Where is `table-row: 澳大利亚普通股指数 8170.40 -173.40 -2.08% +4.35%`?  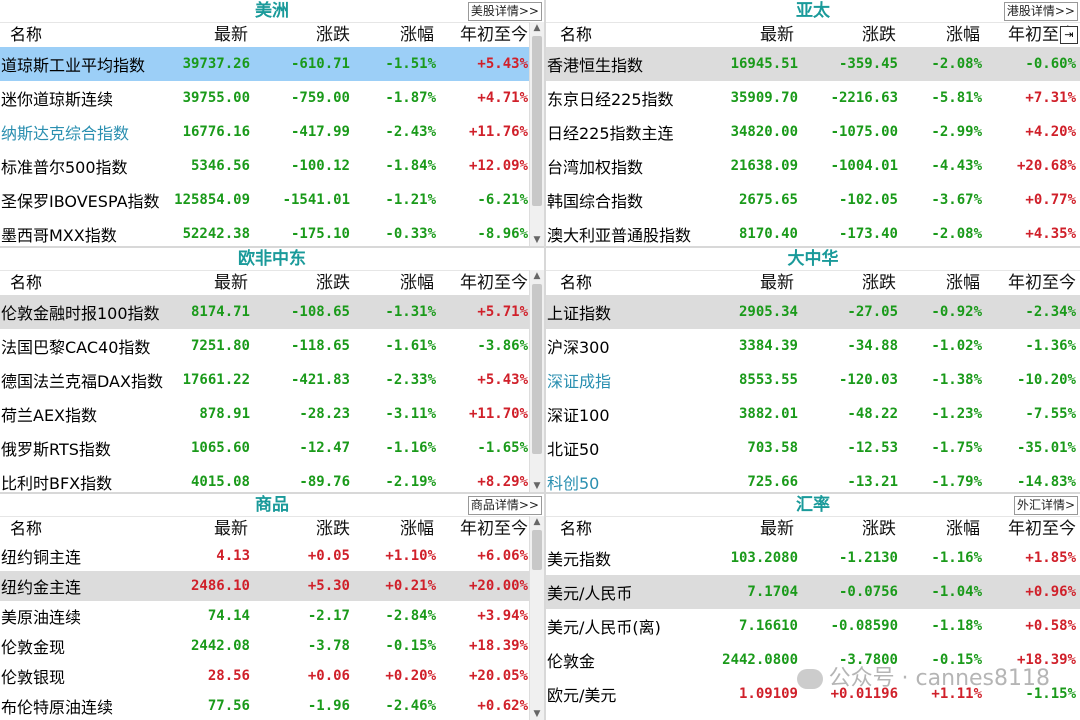 table-row: 澳大利亚普通股指数 8170.40 -173.40 -2.08% +4.35% is located at coordinates (813, 231).